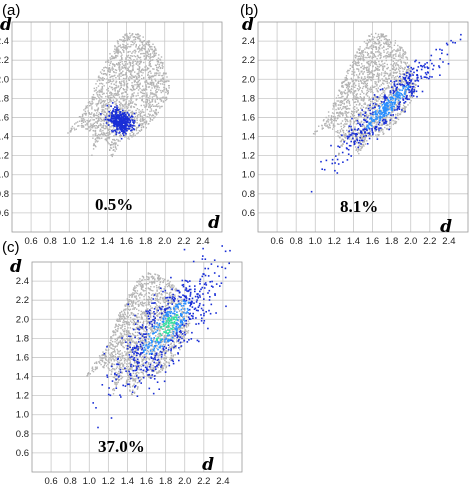 The width and height of the screenshot is (474, 484). What do you see at coordinates (248, 156) in the screenshot?
I see `y-tick-label: 1.2` at bounding box center [248, 156].